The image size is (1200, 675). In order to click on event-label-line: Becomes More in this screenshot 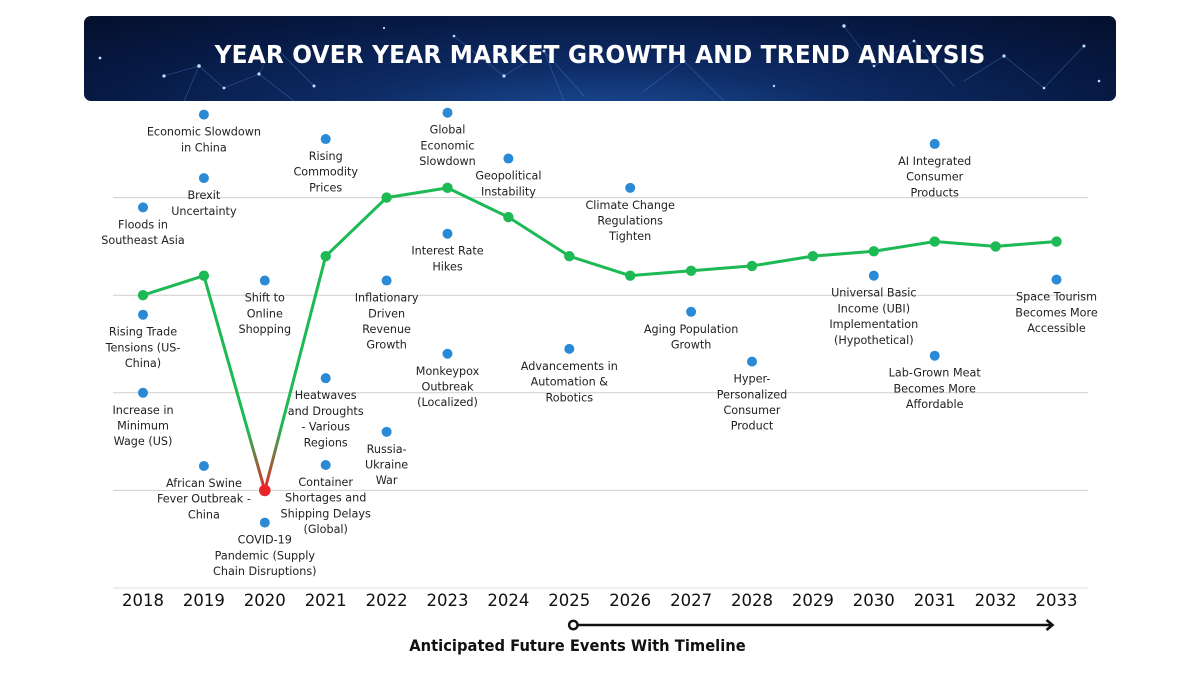, I will do `click(934, 388)`.